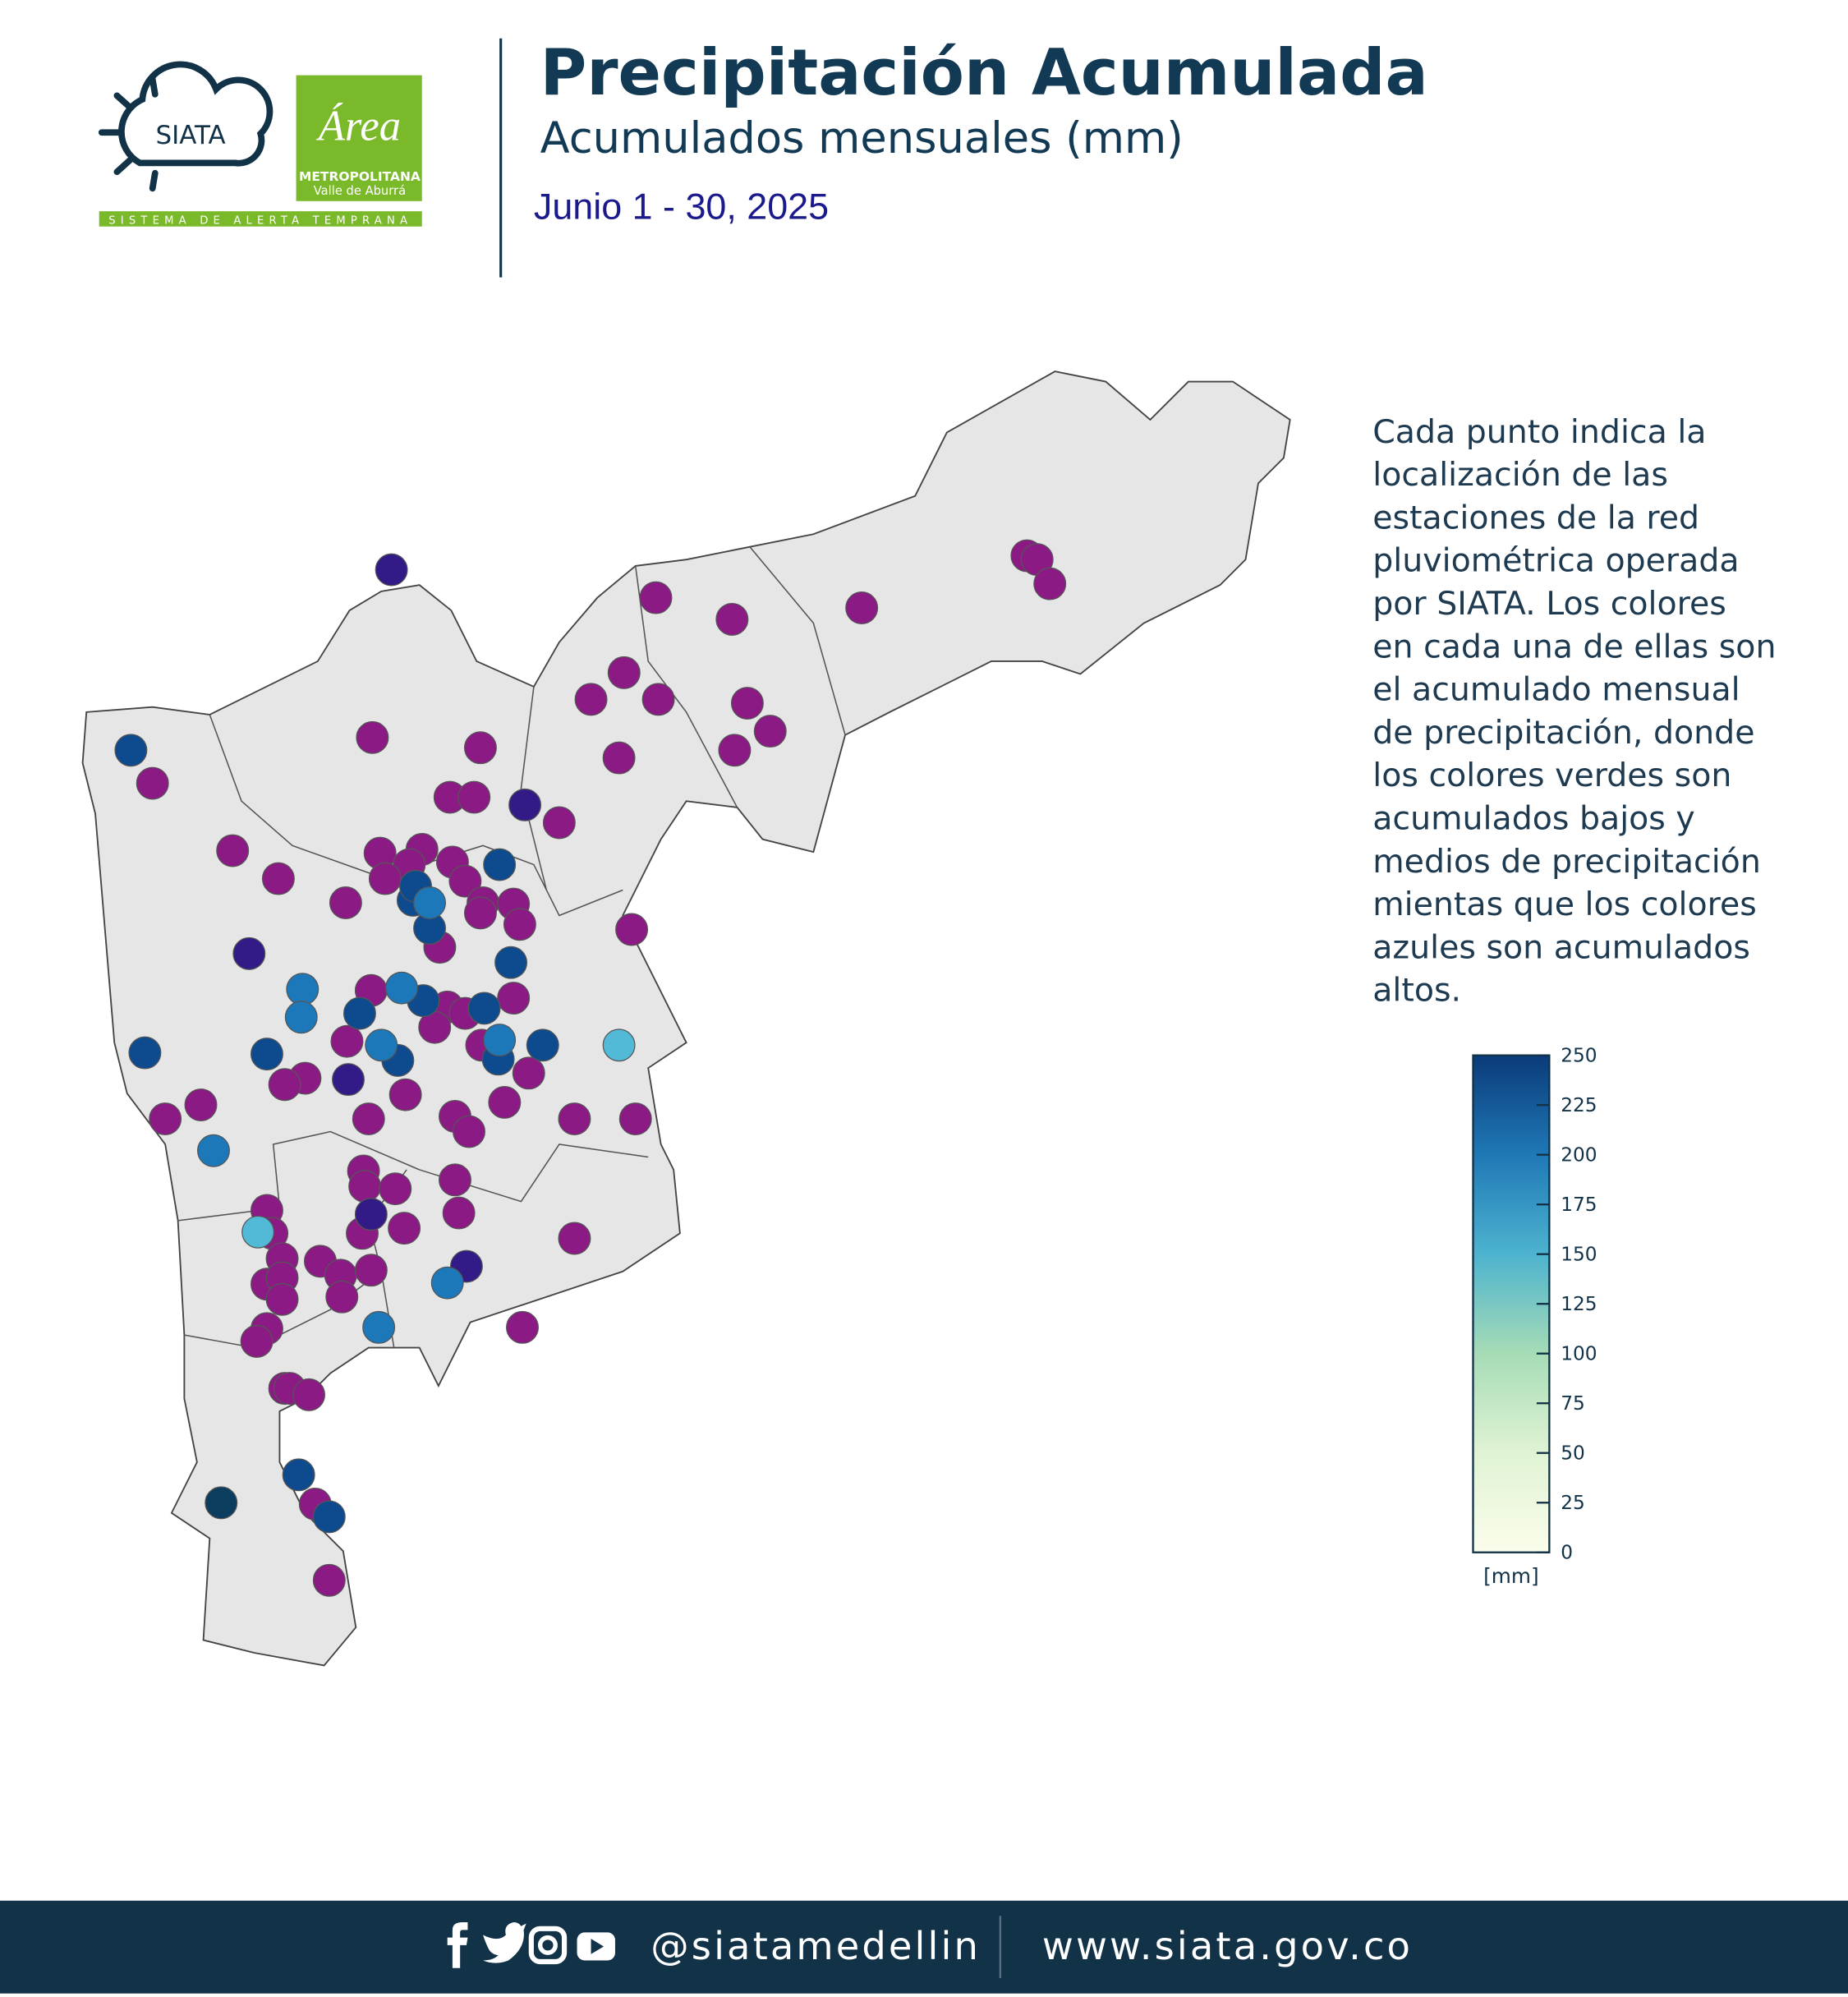 The image size is (1848, 1997). Describe the element at coordinates (360, 176) in the screenshot. I see `metro-text: METROPOLITANA` at that location.